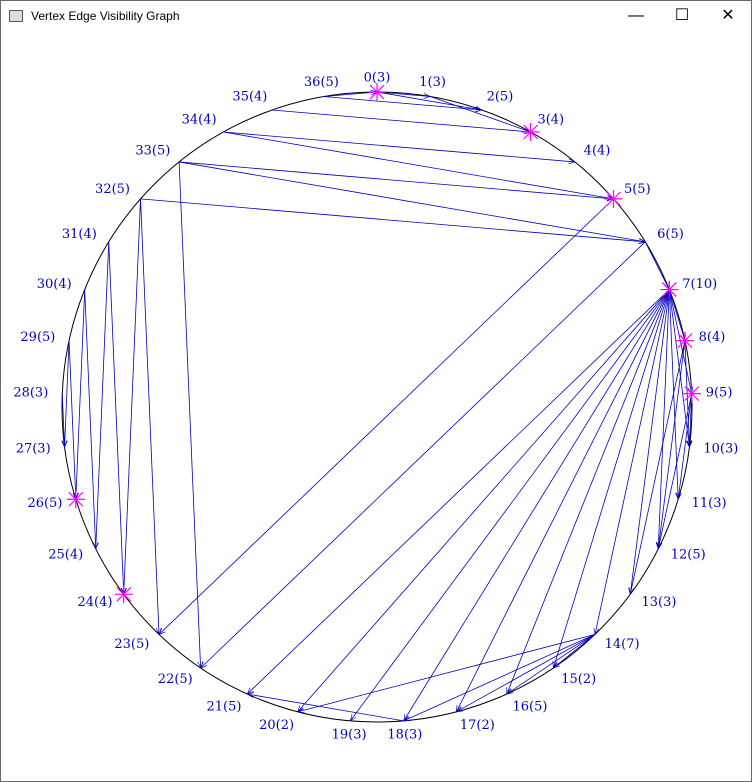 The width and height of the screenshot is (752, 782). Describe the element at coordinates (688, 555) in the screenshot. I see `node-label: 12(5)` at that location.